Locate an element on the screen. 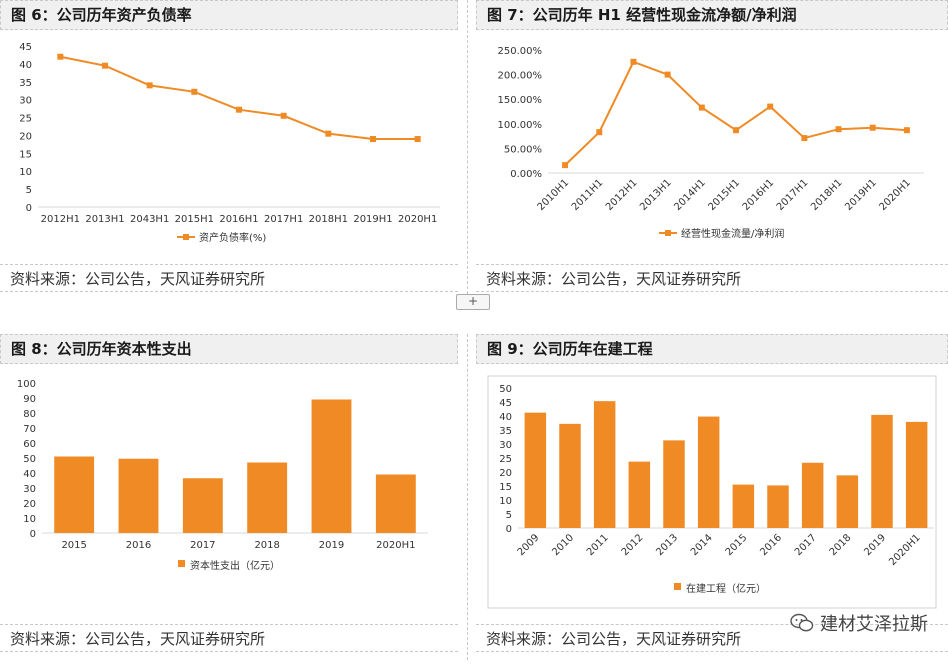  x-tick-label: 2016 is located at coordinates (771, 545).